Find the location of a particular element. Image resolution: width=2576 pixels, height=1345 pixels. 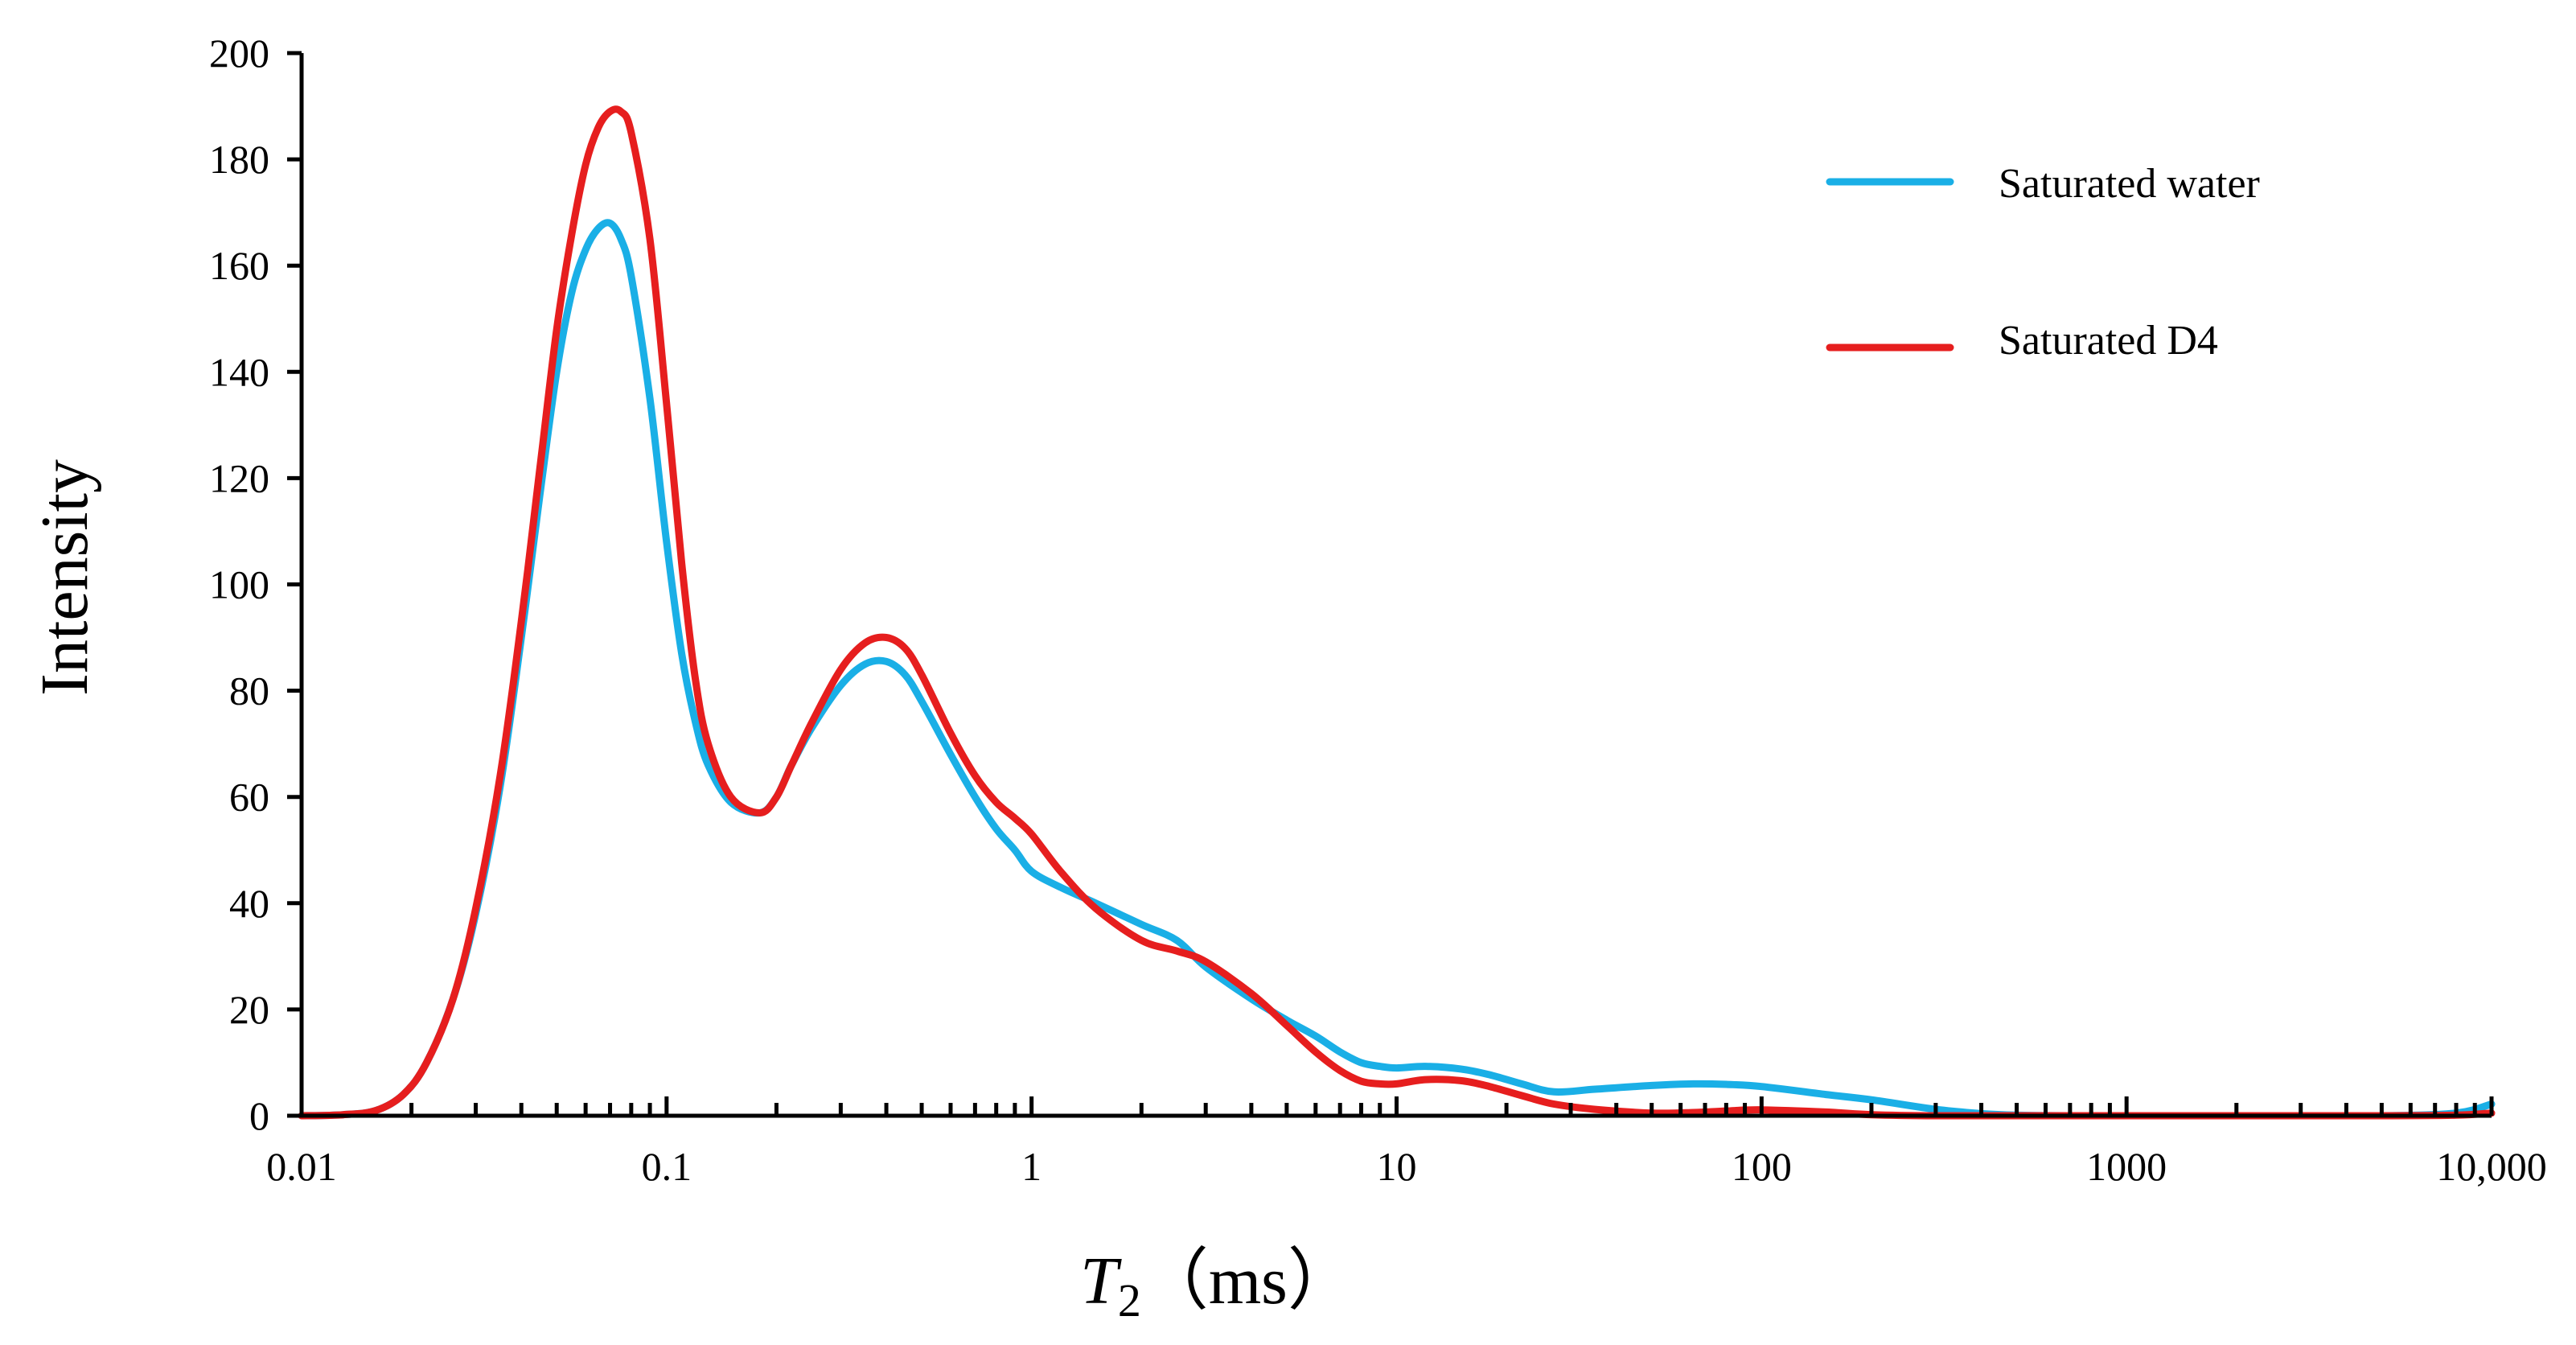

x-tick-label-1: 1 is located at coordinates (1031, 1166).